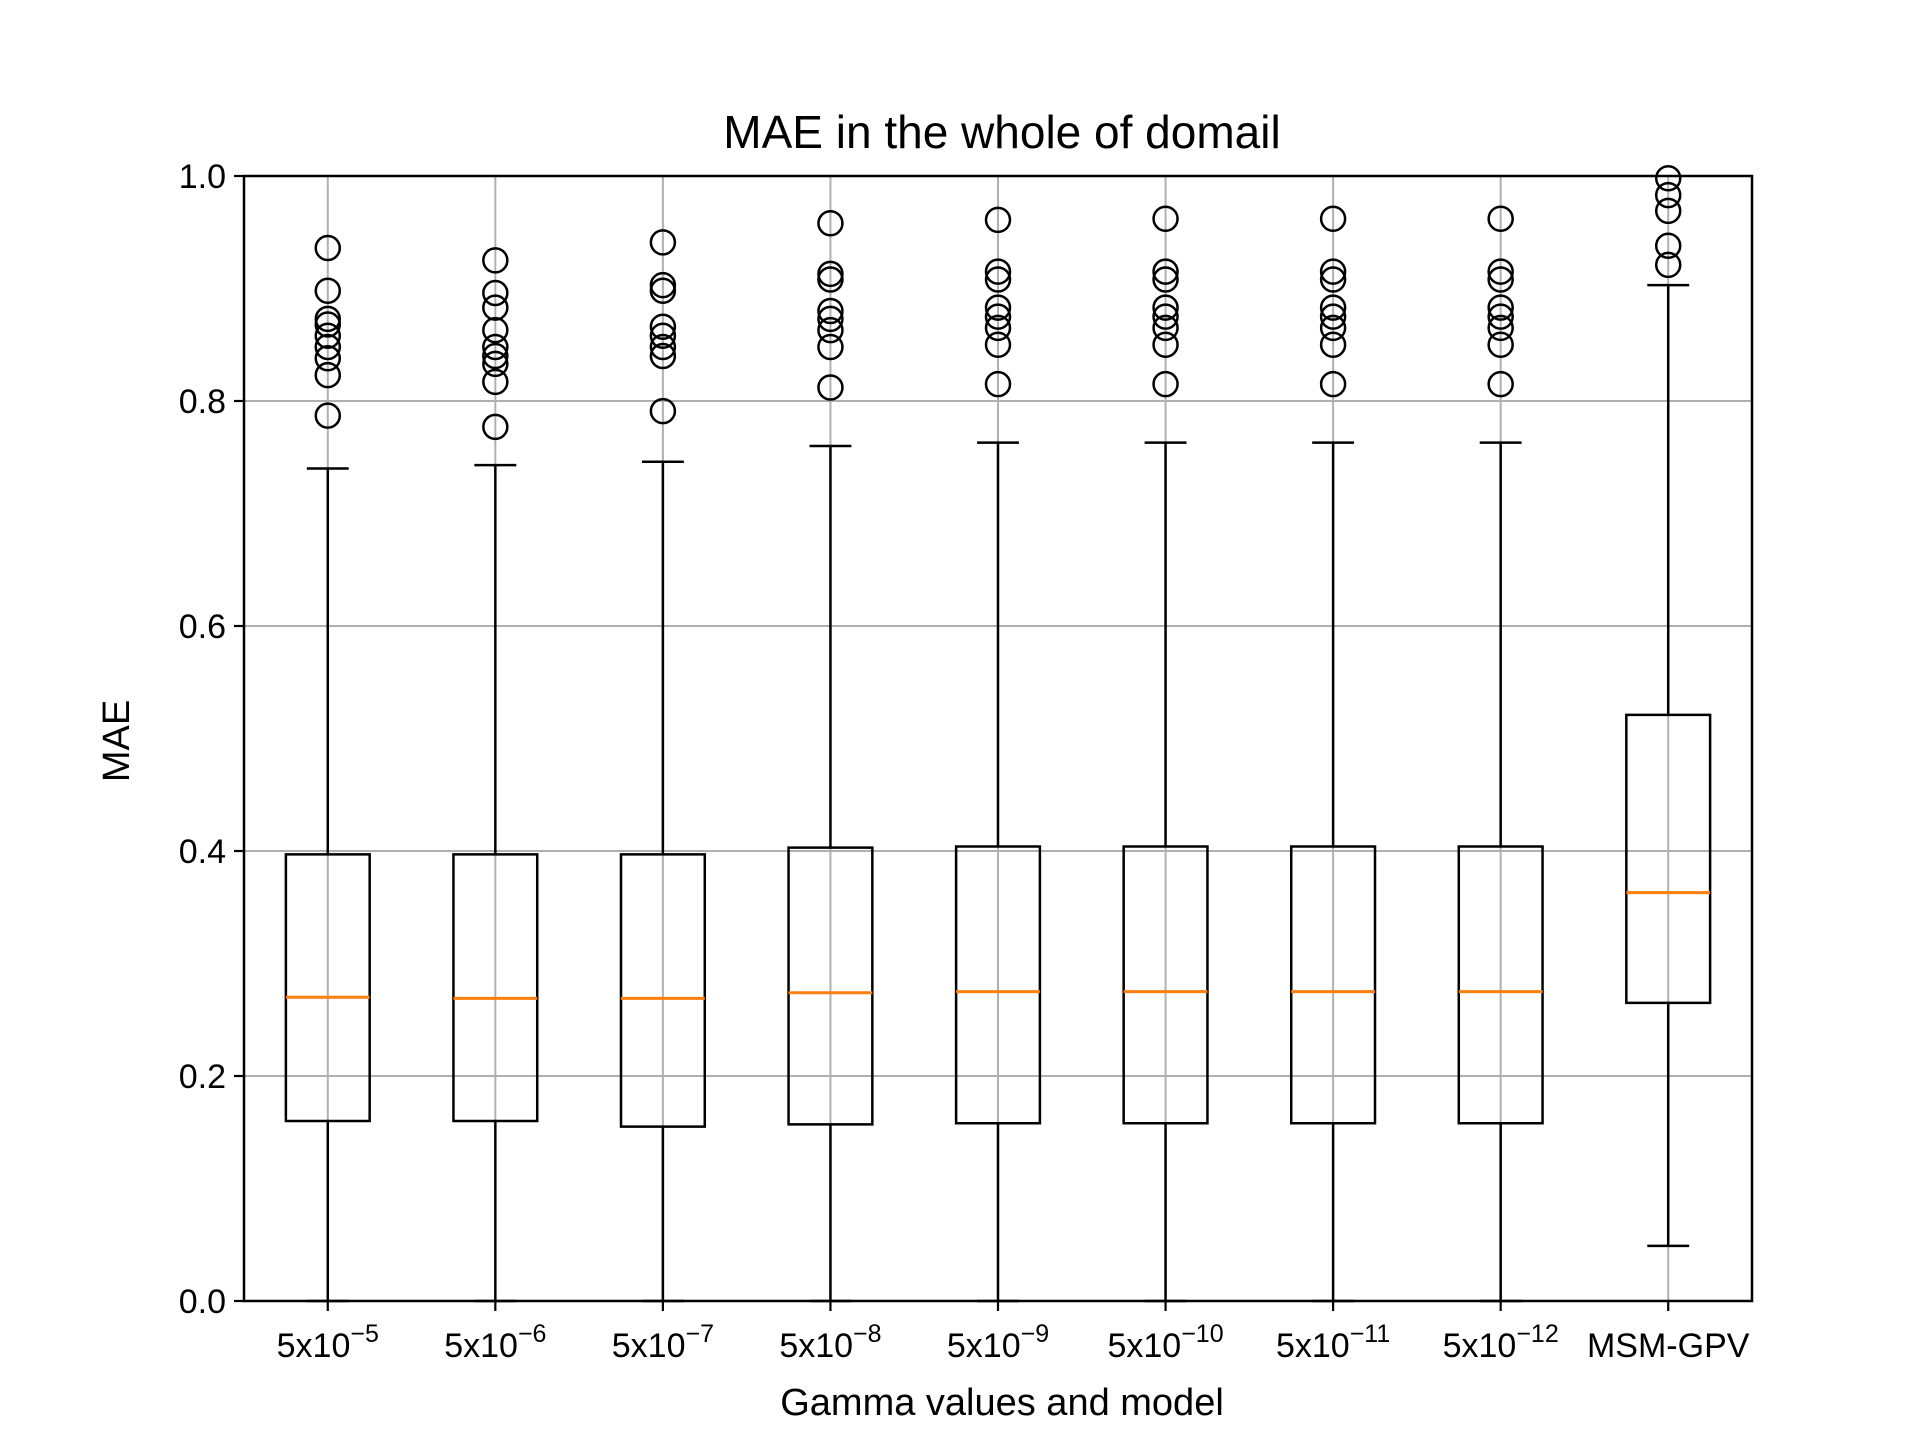  I want to click on x-tick-label: 5x10⁻⁹, so click(998, 1342).